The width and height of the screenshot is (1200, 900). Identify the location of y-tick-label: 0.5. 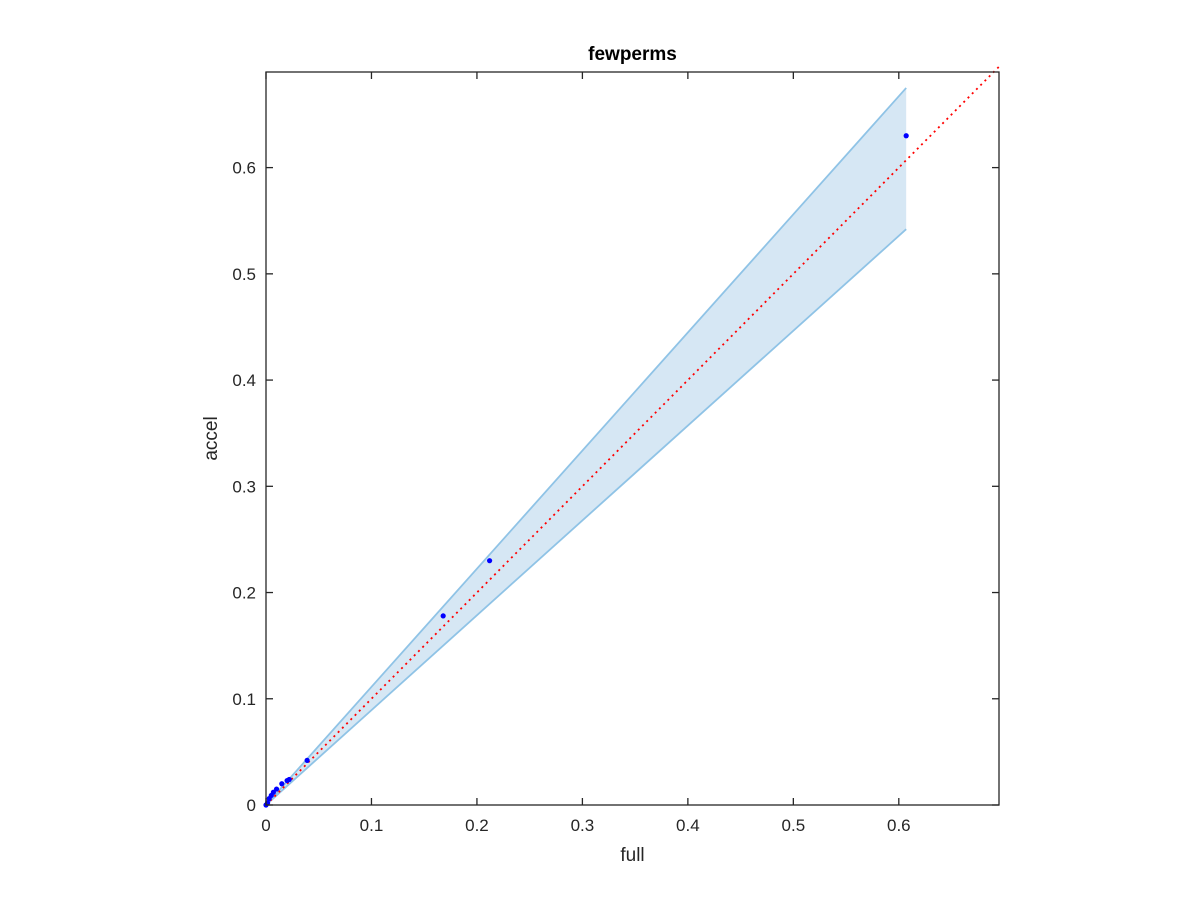
(244, 274).